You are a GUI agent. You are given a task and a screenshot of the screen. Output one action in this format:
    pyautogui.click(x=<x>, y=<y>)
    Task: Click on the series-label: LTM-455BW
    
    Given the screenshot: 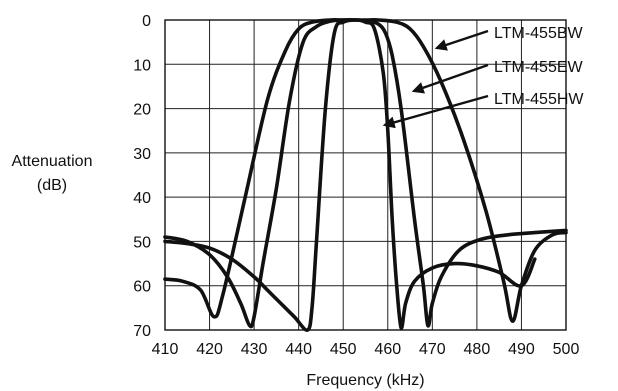 What is the action you would take?
    pyautogui.click(x=539, y=33)
    